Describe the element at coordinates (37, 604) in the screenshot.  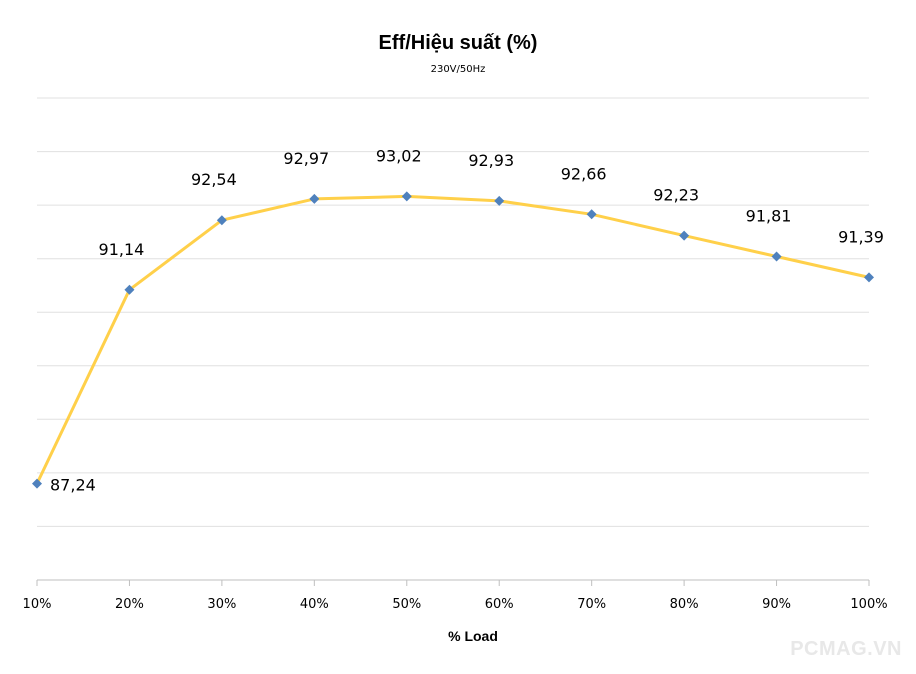
I see `x-tick-label: 10%` at that location.